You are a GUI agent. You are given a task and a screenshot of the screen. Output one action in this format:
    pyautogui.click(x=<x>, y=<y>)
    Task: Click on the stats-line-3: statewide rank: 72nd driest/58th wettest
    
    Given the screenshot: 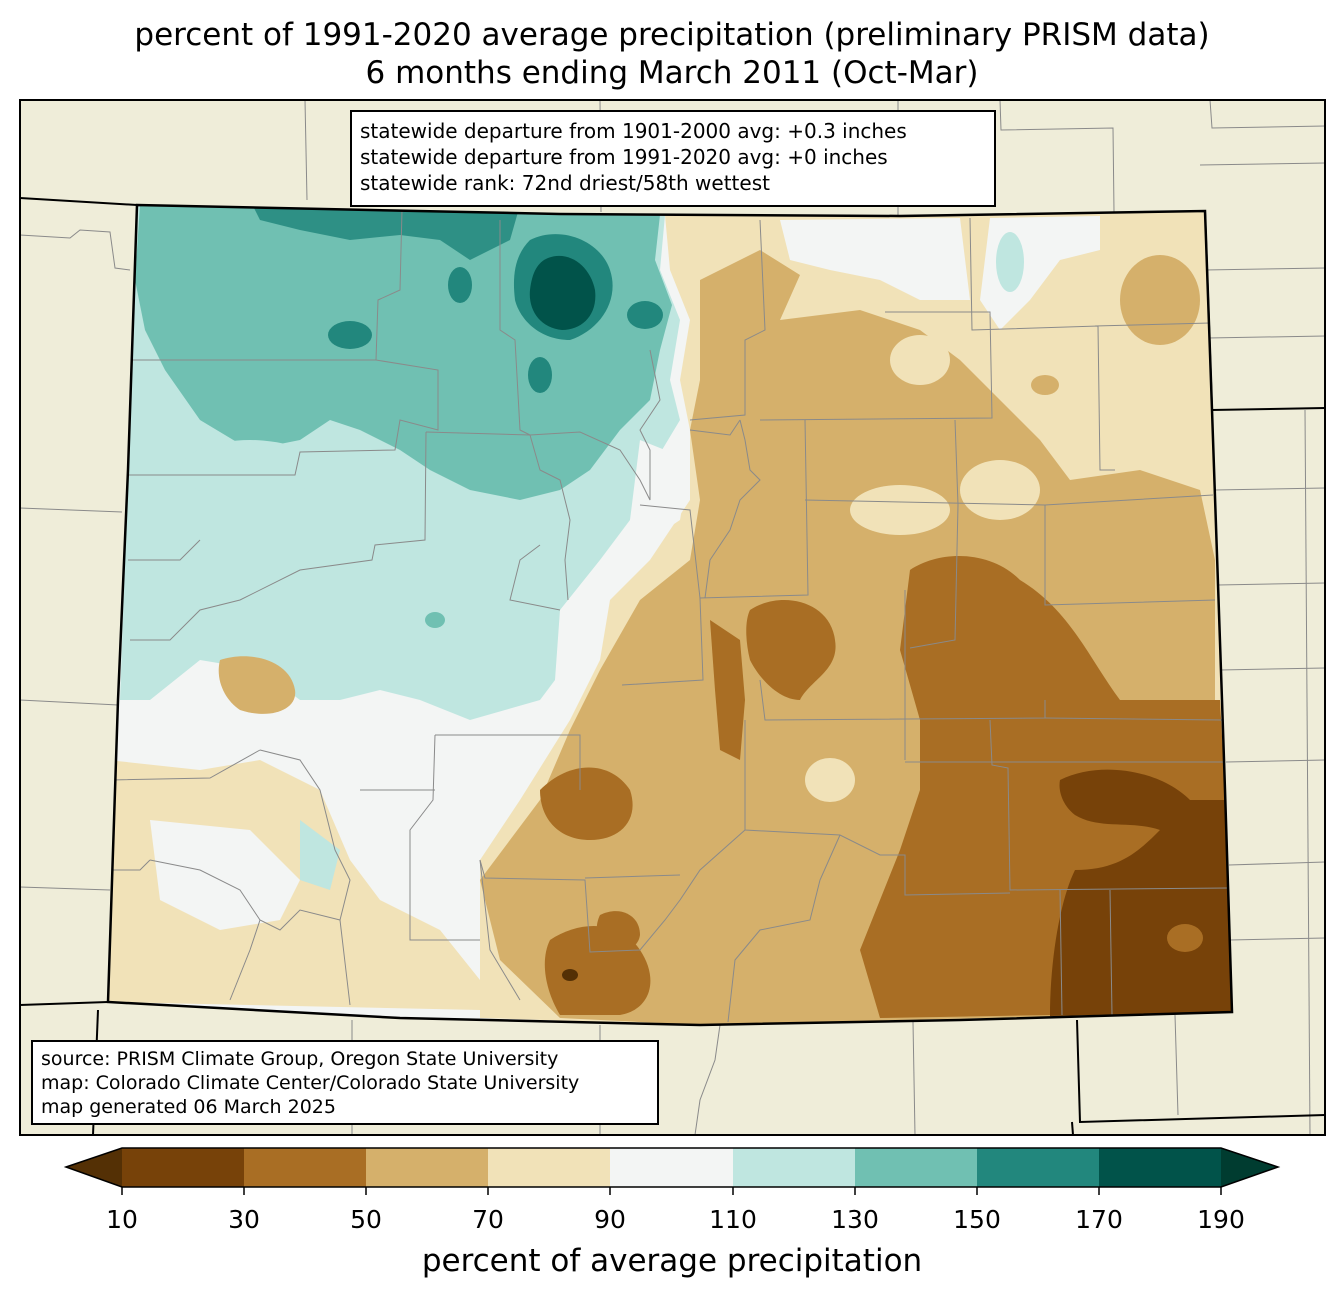 What is the action you would take?
    pyautogui.click(x=565, y=183)
    